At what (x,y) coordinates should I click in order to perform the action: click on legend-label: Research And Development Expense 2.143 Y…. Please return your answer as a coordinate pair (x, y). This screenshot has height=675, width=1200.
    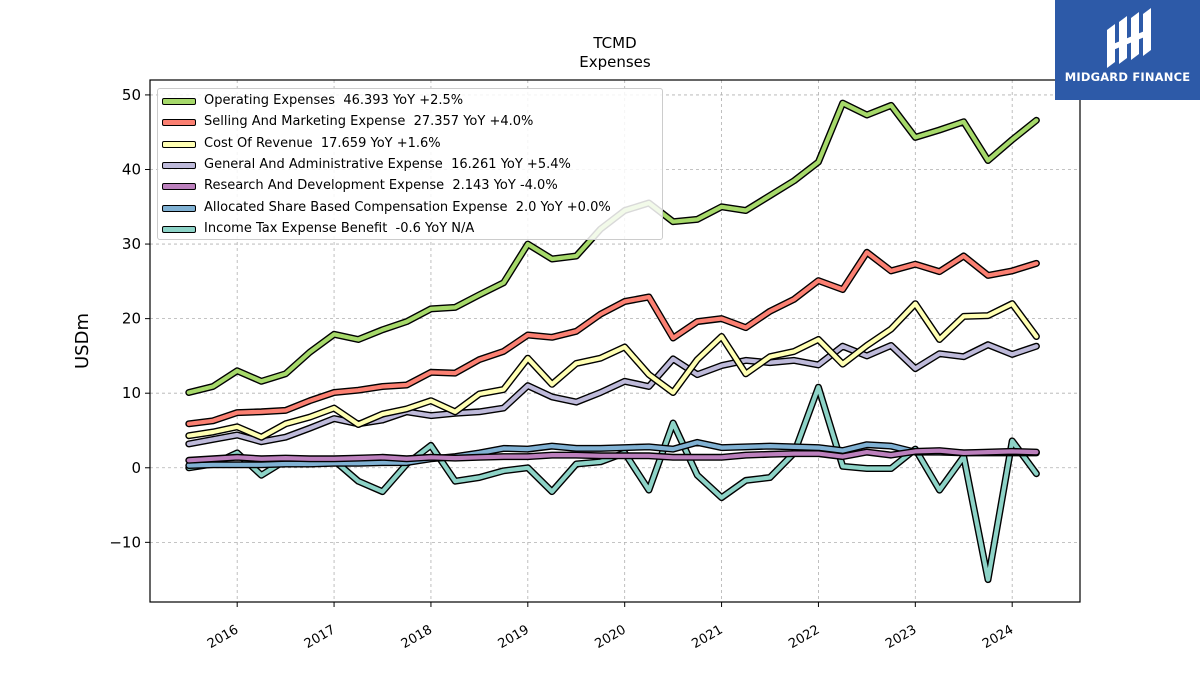
    Looking at the image, I should click on (381, 186).